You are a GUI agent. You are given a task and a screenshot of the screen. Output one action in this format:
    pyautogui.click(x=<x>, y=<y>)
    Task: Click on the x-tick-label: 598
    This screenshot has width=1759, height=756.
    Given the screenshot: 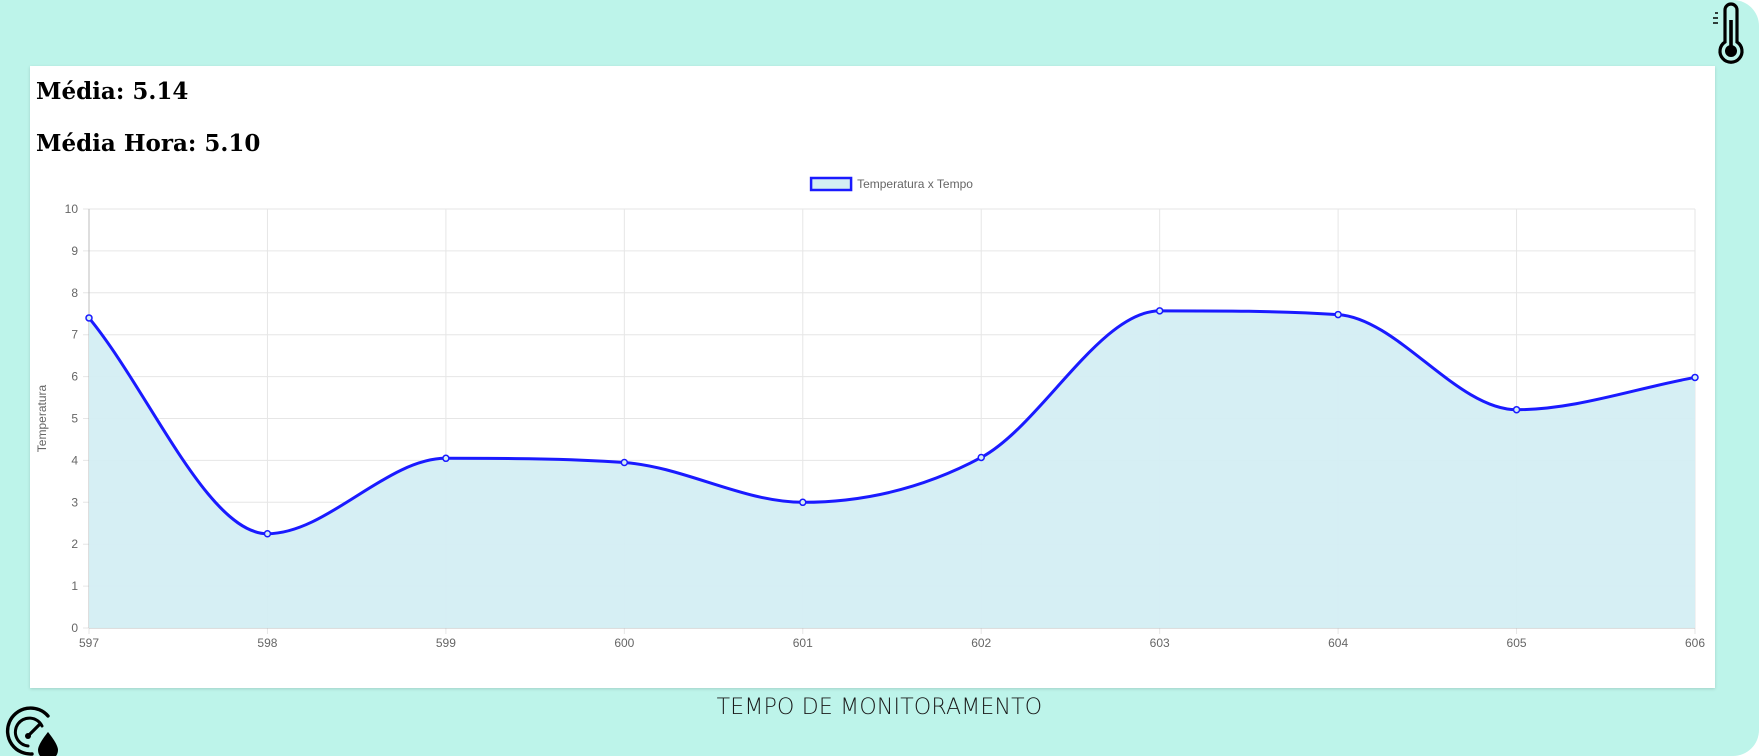 What is the action you would take?
    pyautogui.click(x=267, y=643)
    